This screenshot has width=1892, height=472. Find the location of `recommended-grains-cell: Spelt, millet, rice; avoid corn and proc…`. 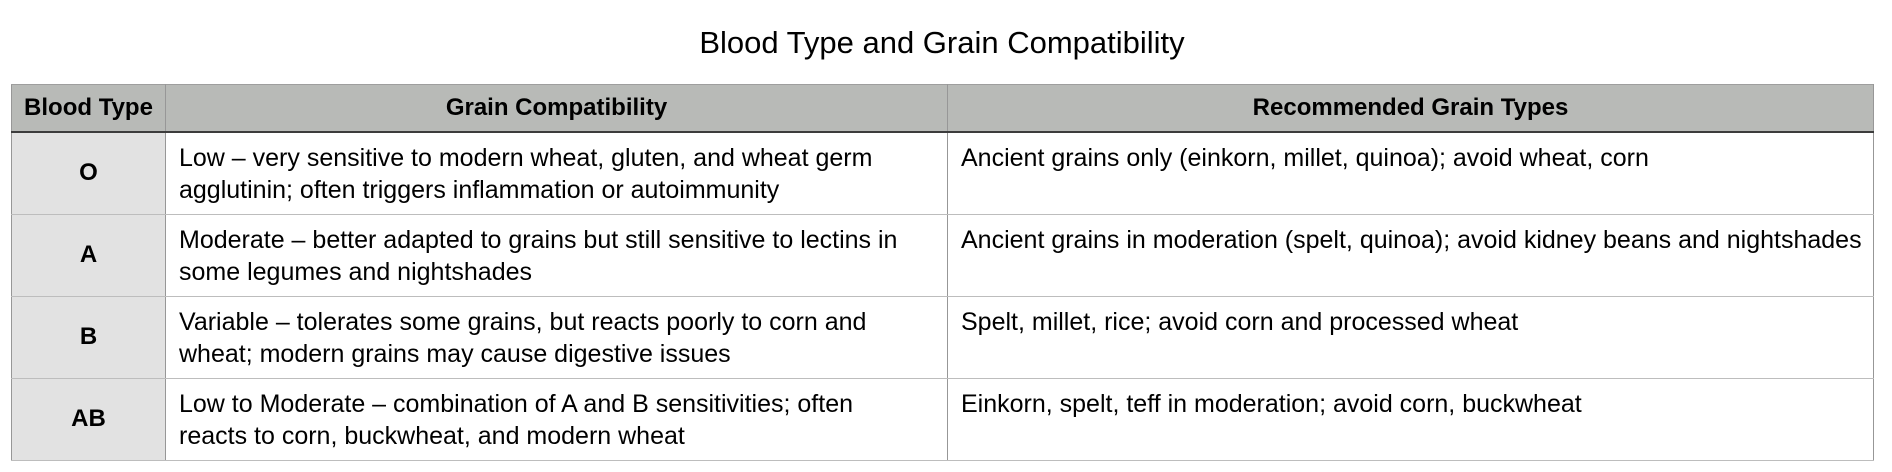

recommended-grains-cell: Spelt, millet, rice; avoid corn and proc… is located at coordinates (1410, 337).